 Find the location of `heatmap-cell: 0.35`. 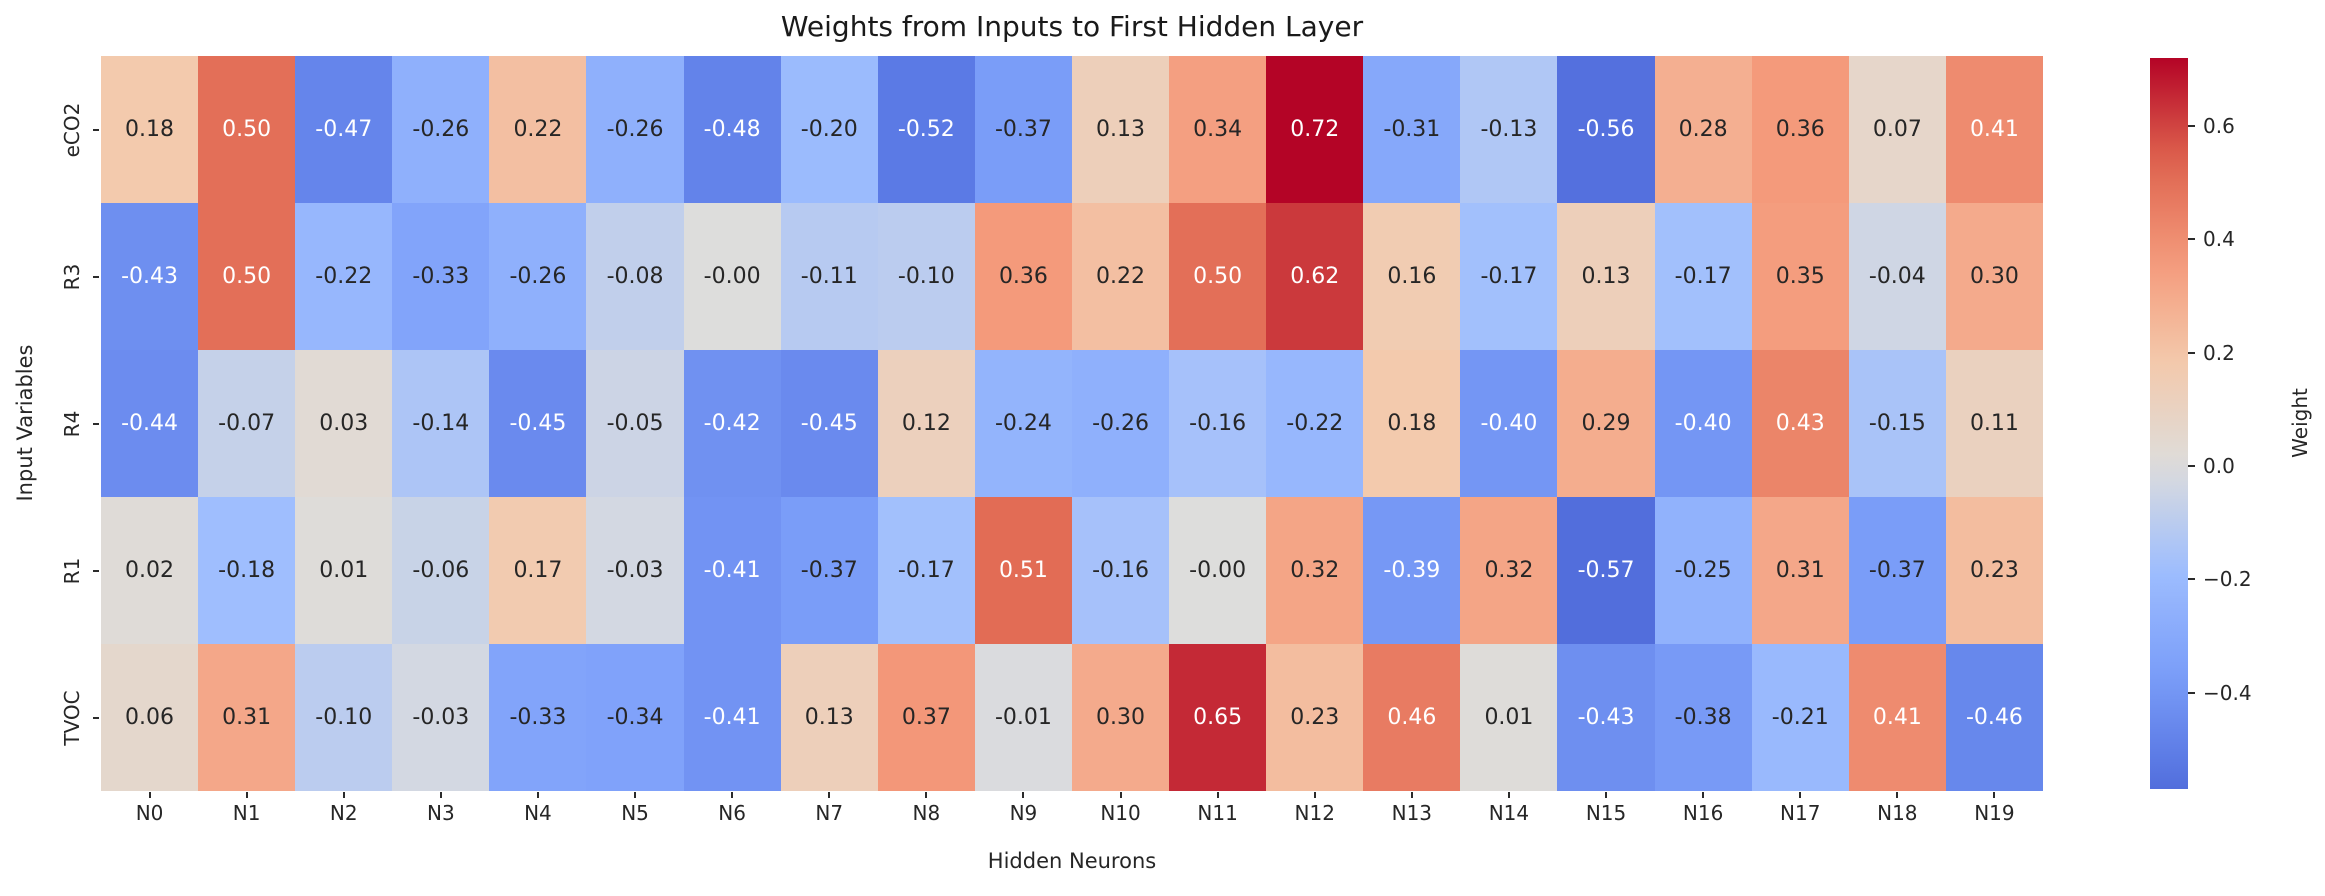

heatmap-cell: 0.35 is located at coordinates (1800, 276).